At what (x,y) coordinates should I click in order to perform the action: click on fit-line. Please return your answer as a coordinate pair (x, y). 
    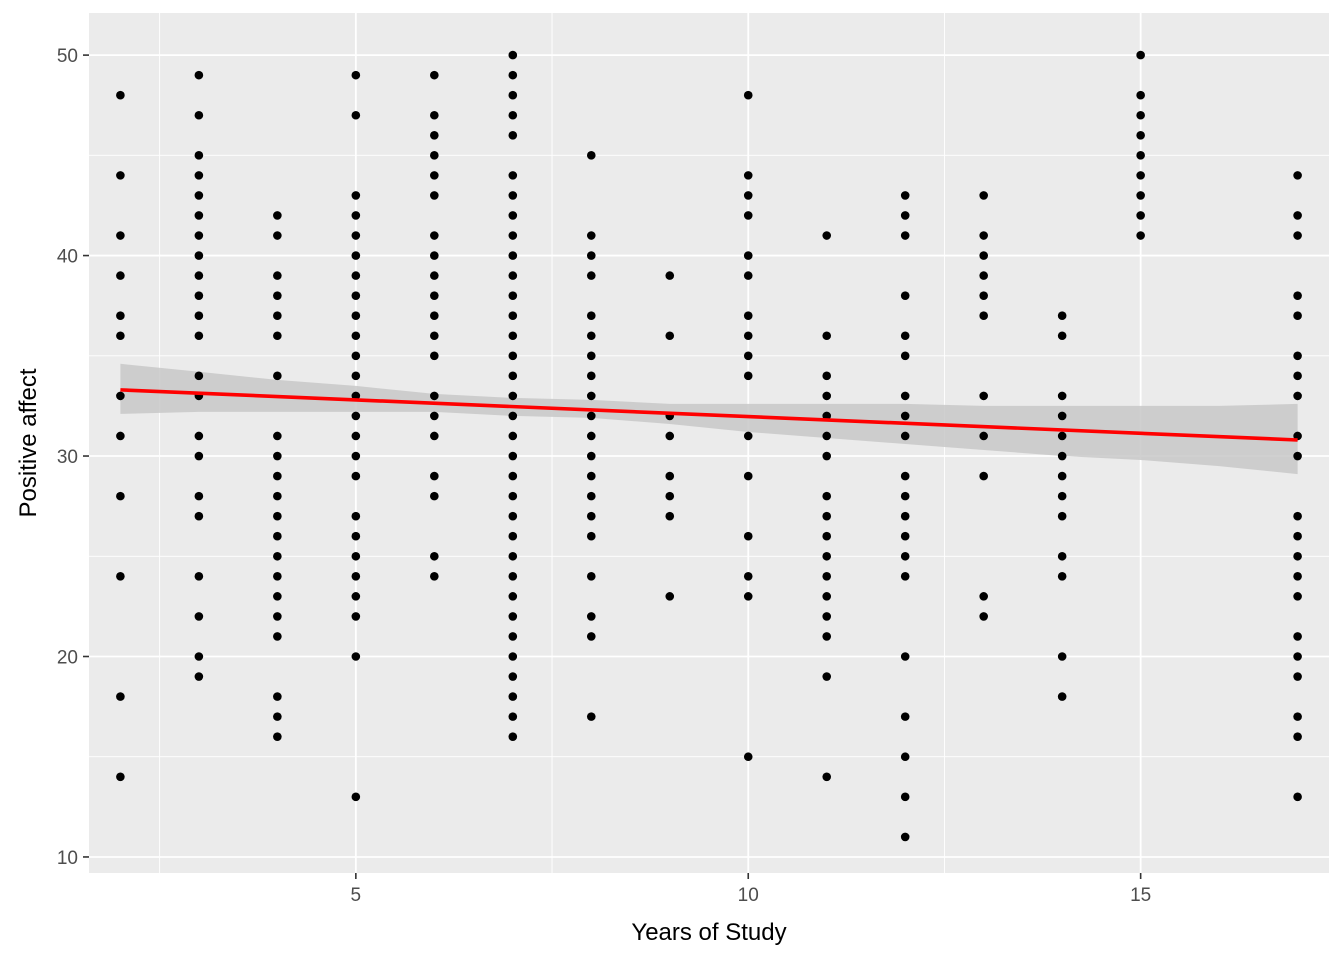
    Looking at the image, I should click on (709, 415).